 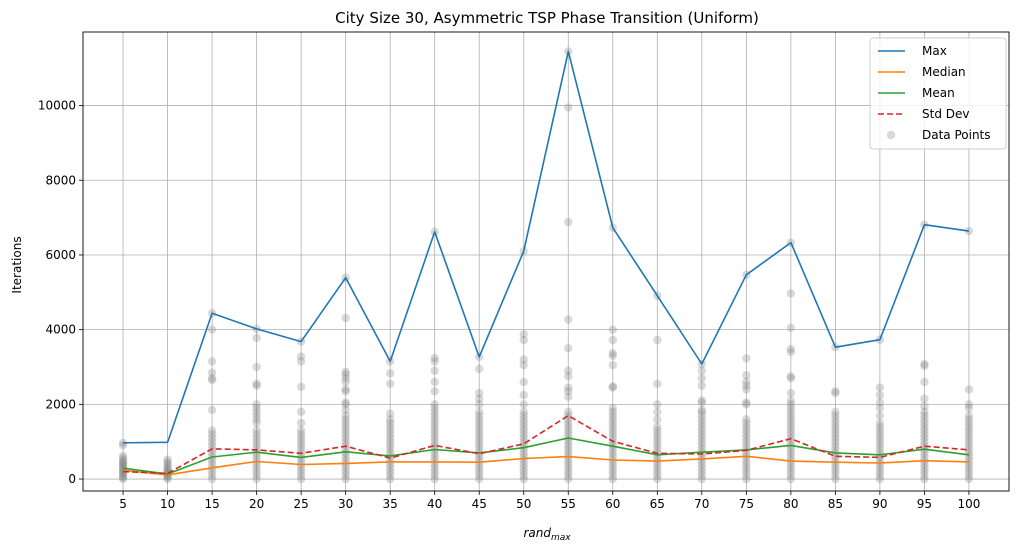 What do you see at coordinates (434, 504) in the screenshot?
I see `x-tick-label: 40` at bounding box center [434, 504].